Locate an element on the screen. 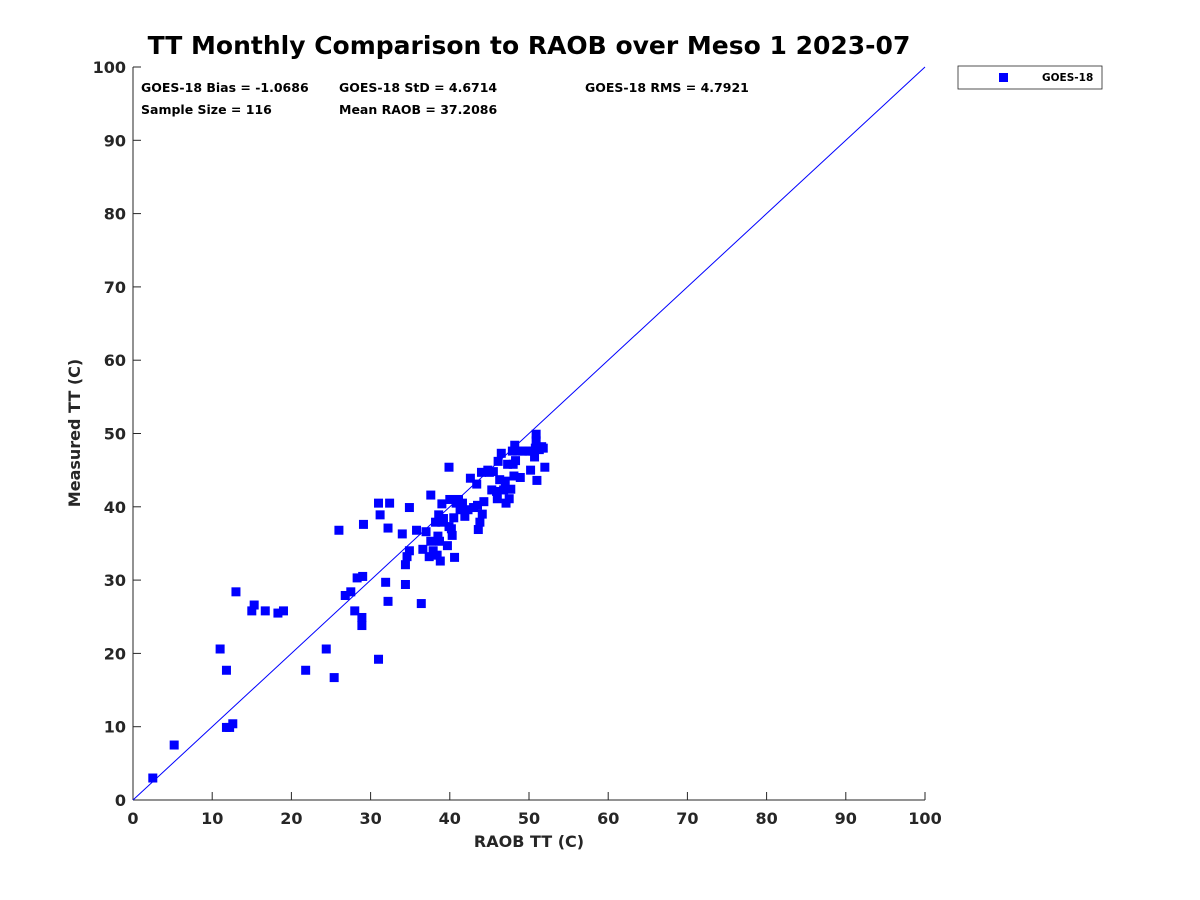  y-tick-label: 40 is located at coordinates (115, 507).